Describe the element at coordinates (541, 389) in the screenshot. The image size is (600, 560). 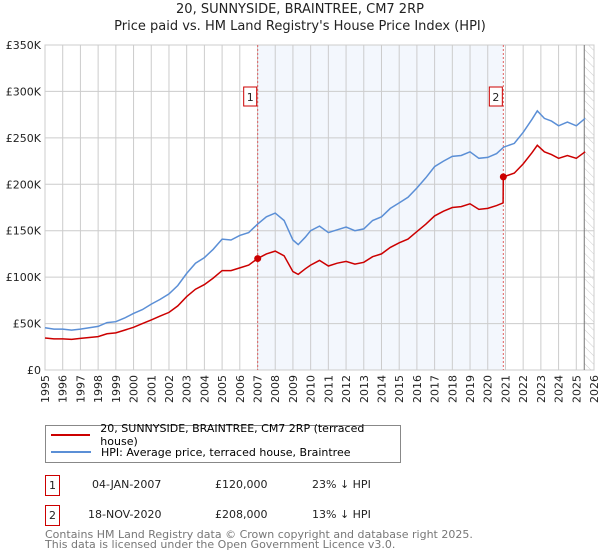
I see `x-tick-label: 2023` at that location.